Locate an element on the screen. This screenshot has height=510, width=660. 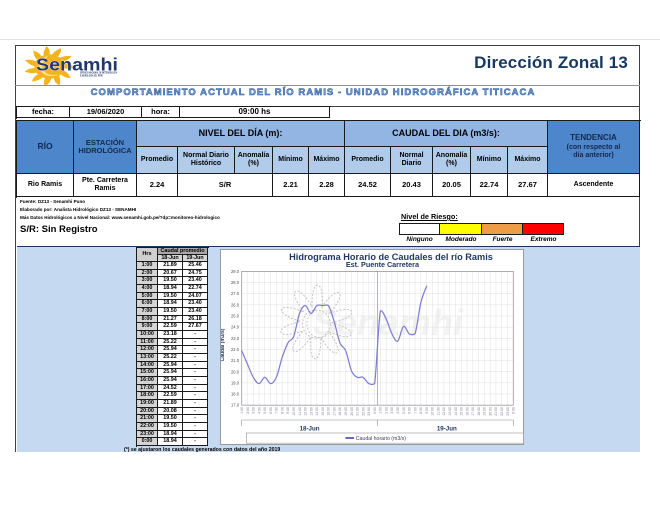
svg-text: 25.0 is located at coordinates (235, 315).